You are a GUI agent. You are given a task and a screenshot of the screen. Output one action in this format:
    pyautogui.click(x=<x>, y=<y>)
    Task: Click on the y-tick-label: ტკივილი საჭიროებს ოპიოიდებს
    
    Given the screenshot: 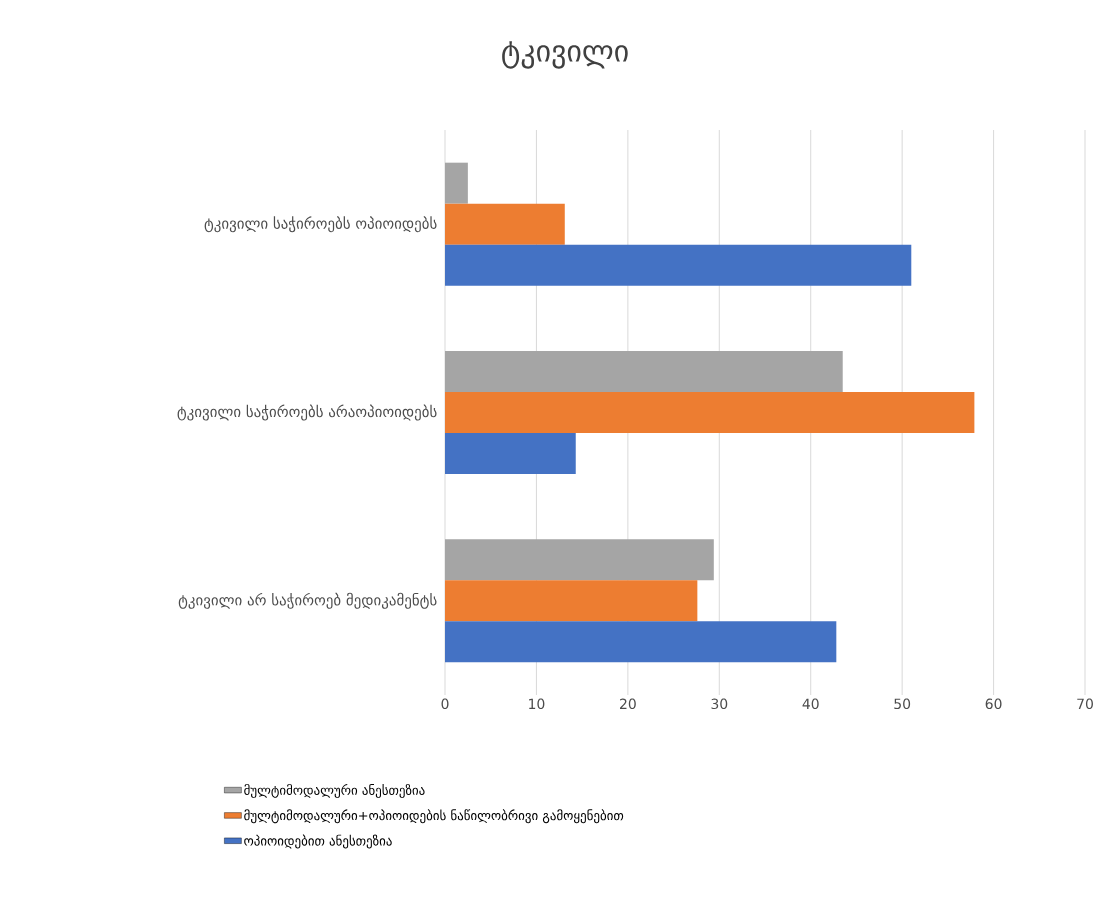 What is the action you would take?
    pyautogui.click(x=320, y=224)
    